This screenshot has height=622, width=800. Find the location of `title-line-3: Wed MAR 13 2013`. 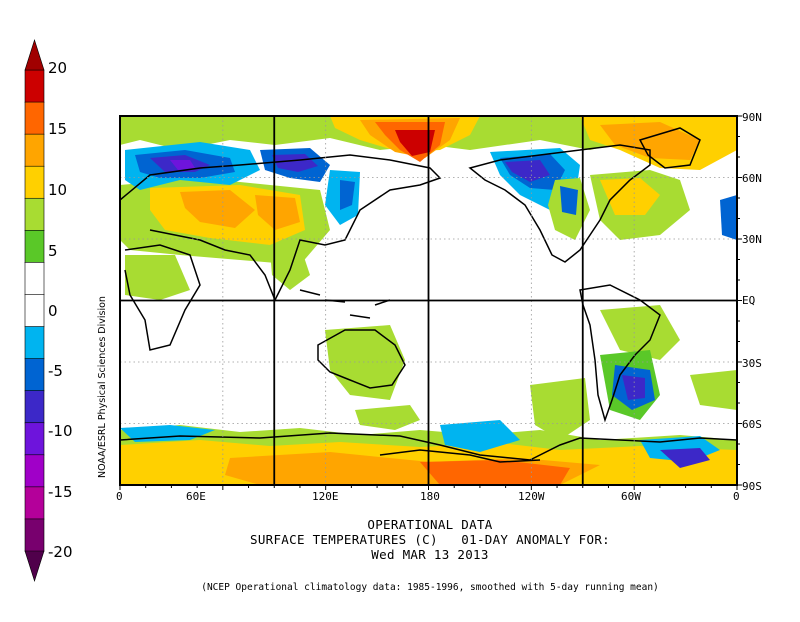

title-line-3: Wed MAR 13 2013 is located at coordinates (430, 554).